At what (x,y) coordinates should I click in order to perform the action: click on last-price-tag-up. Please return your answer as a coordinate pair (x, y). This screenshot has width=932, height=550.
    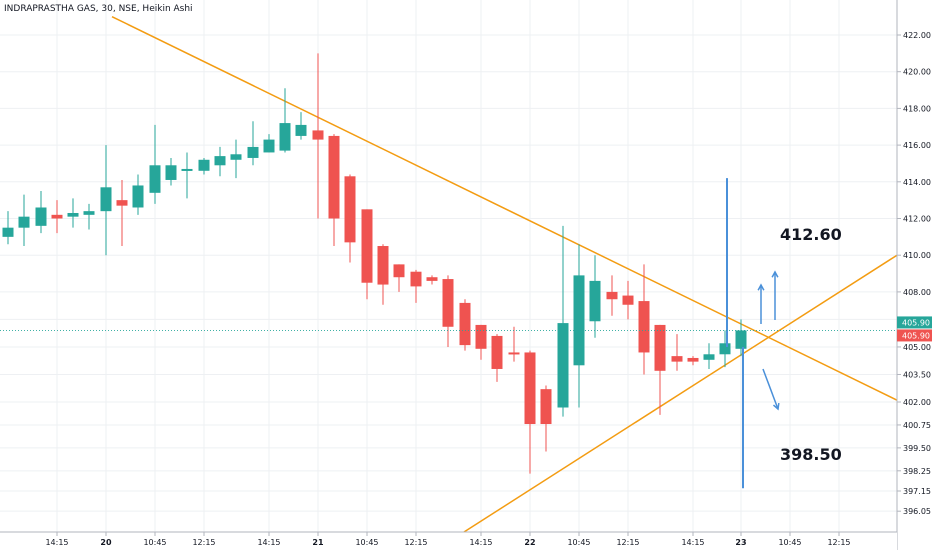
    Looking at the image, I should click on (914, 322).